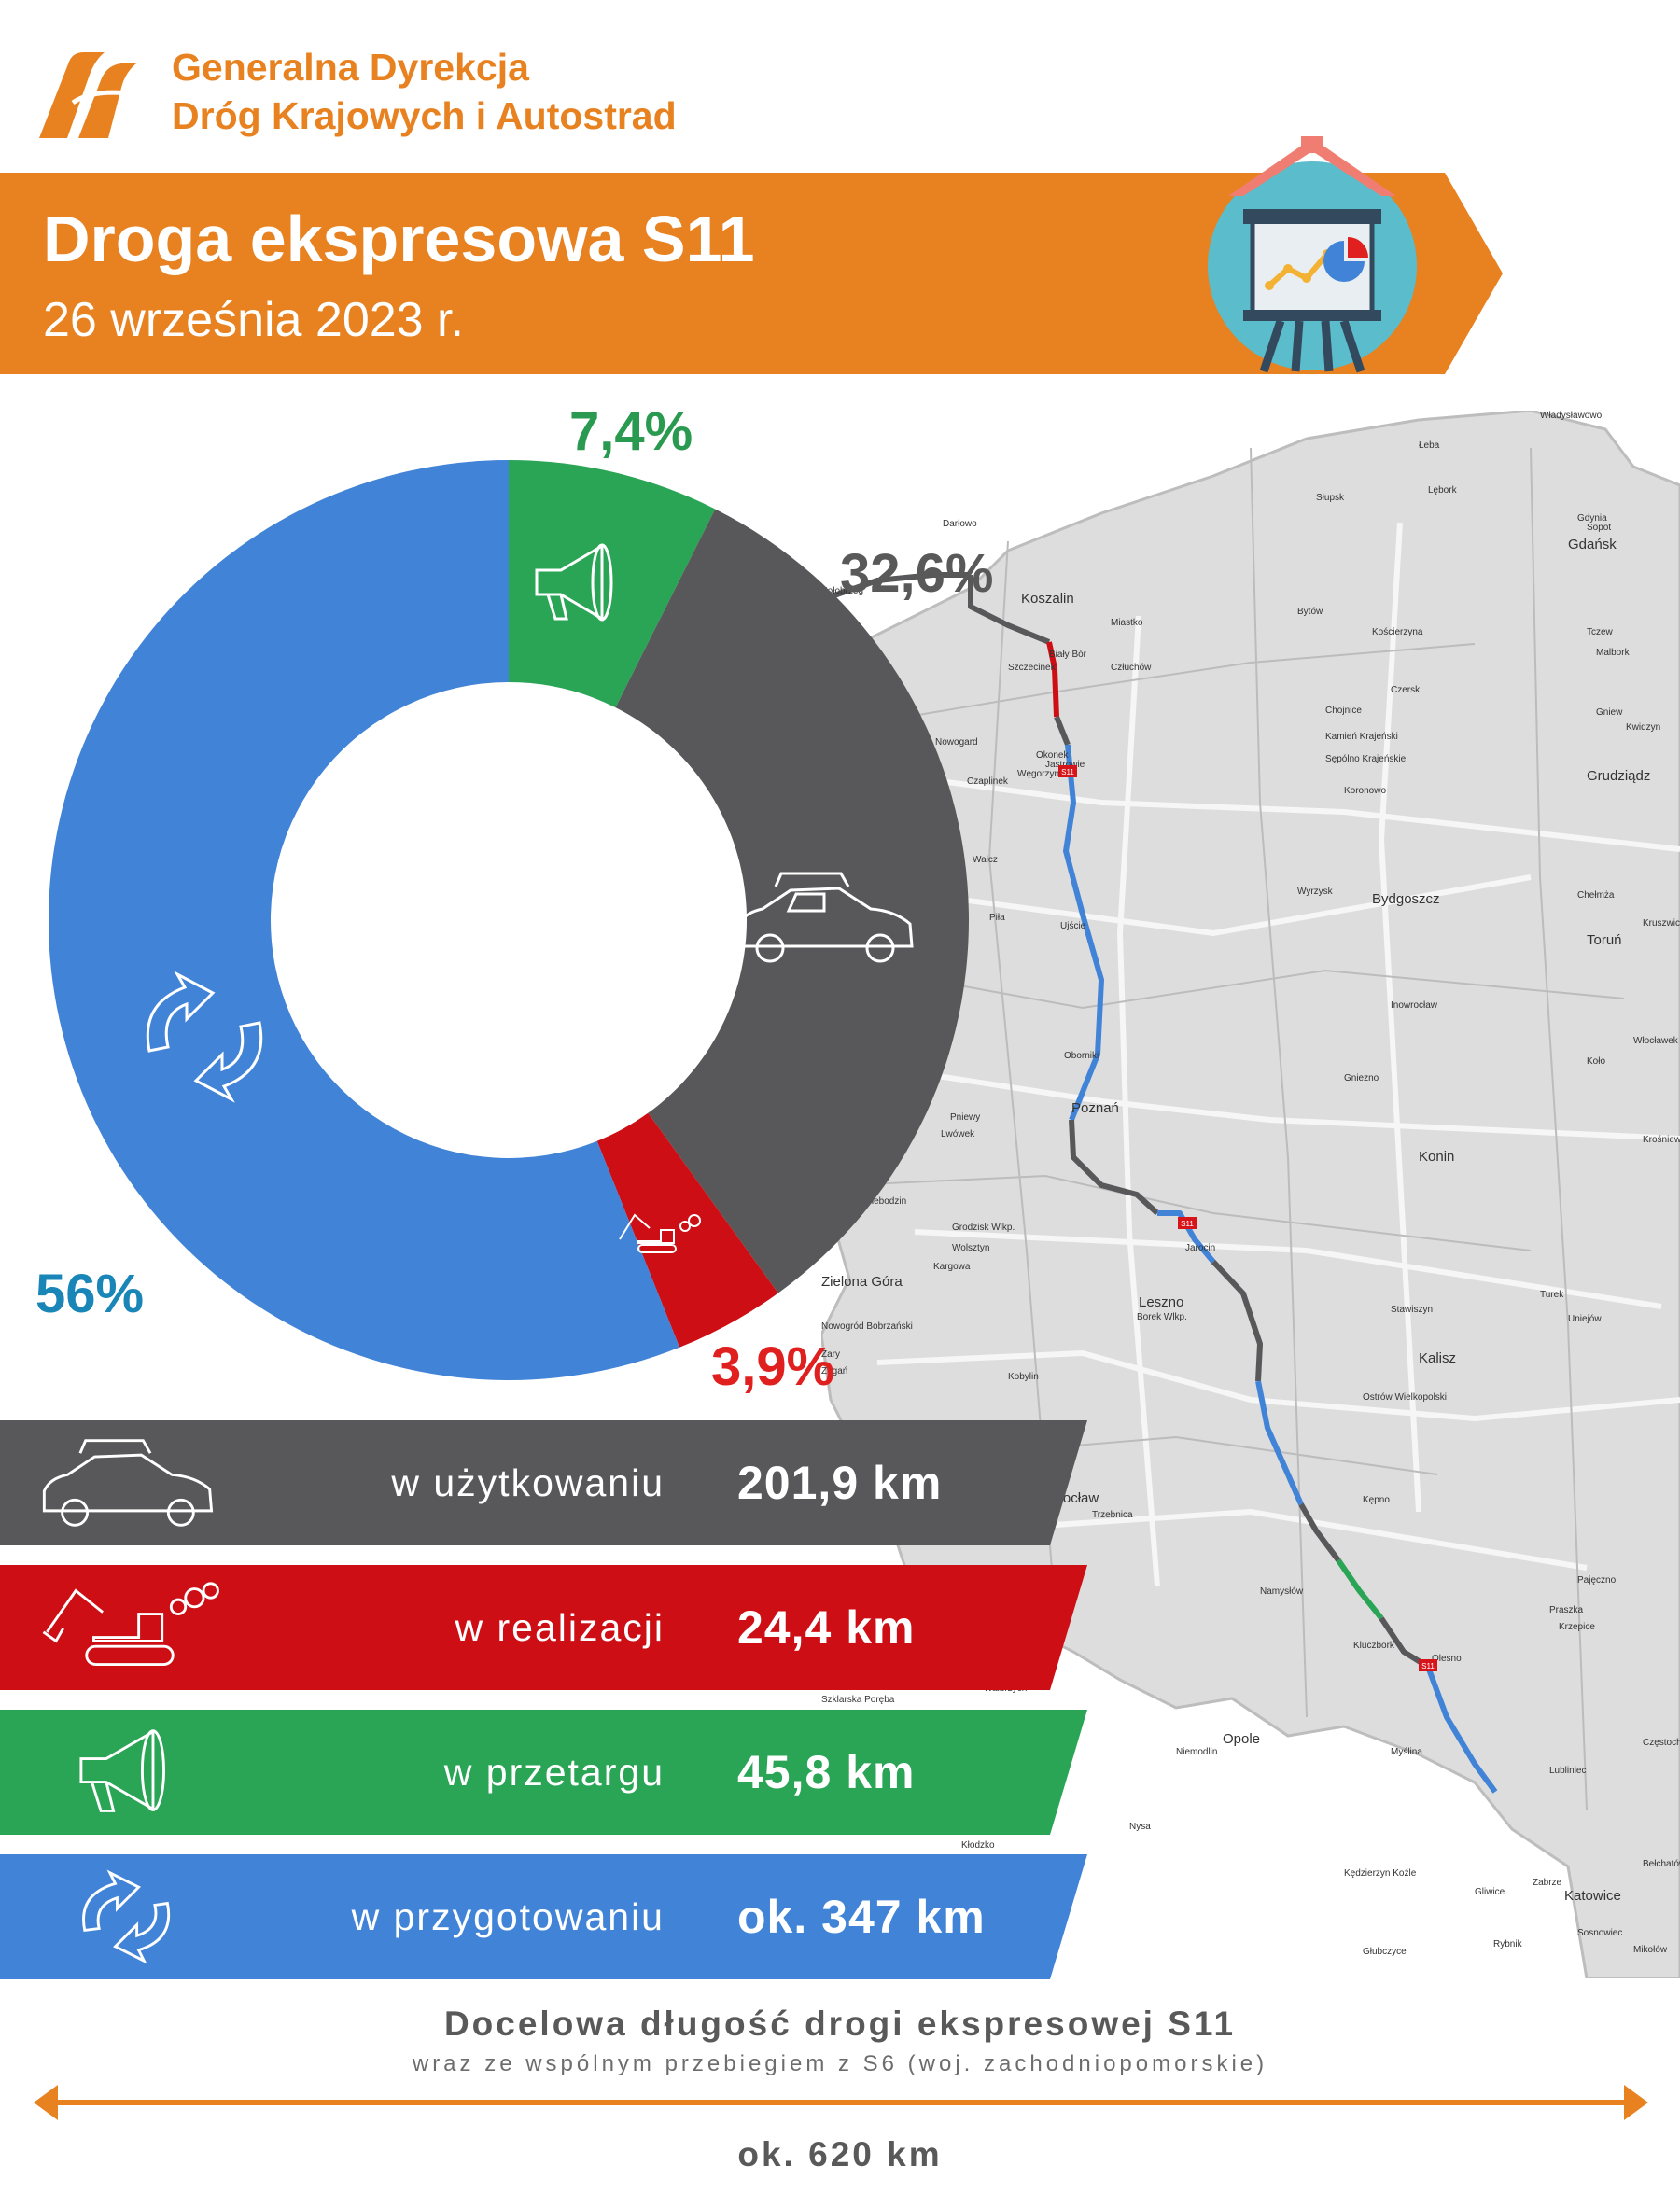 The height and width of the screenshot is (2194, 1680). What do you see at coordinates (834, 1370) in the screenshot?
I see `map-city-label: Żagań` at bounding box center [834, 1370].